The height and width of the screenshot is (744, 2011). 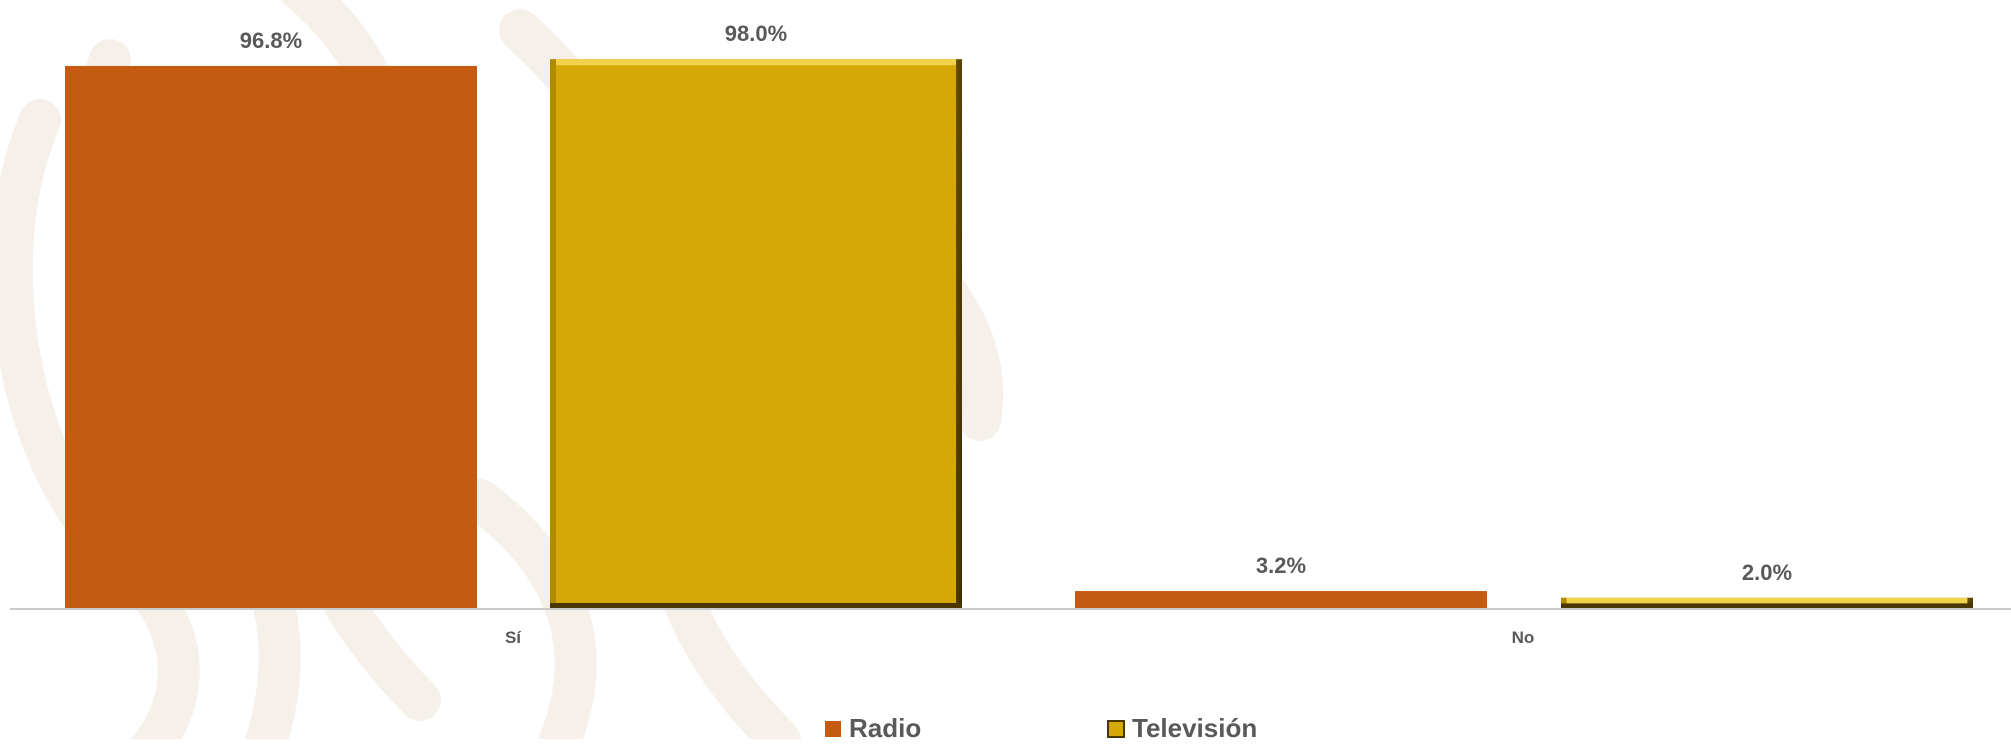 I want to click on x-tick-label: Sí, so click(x=513, y=637).